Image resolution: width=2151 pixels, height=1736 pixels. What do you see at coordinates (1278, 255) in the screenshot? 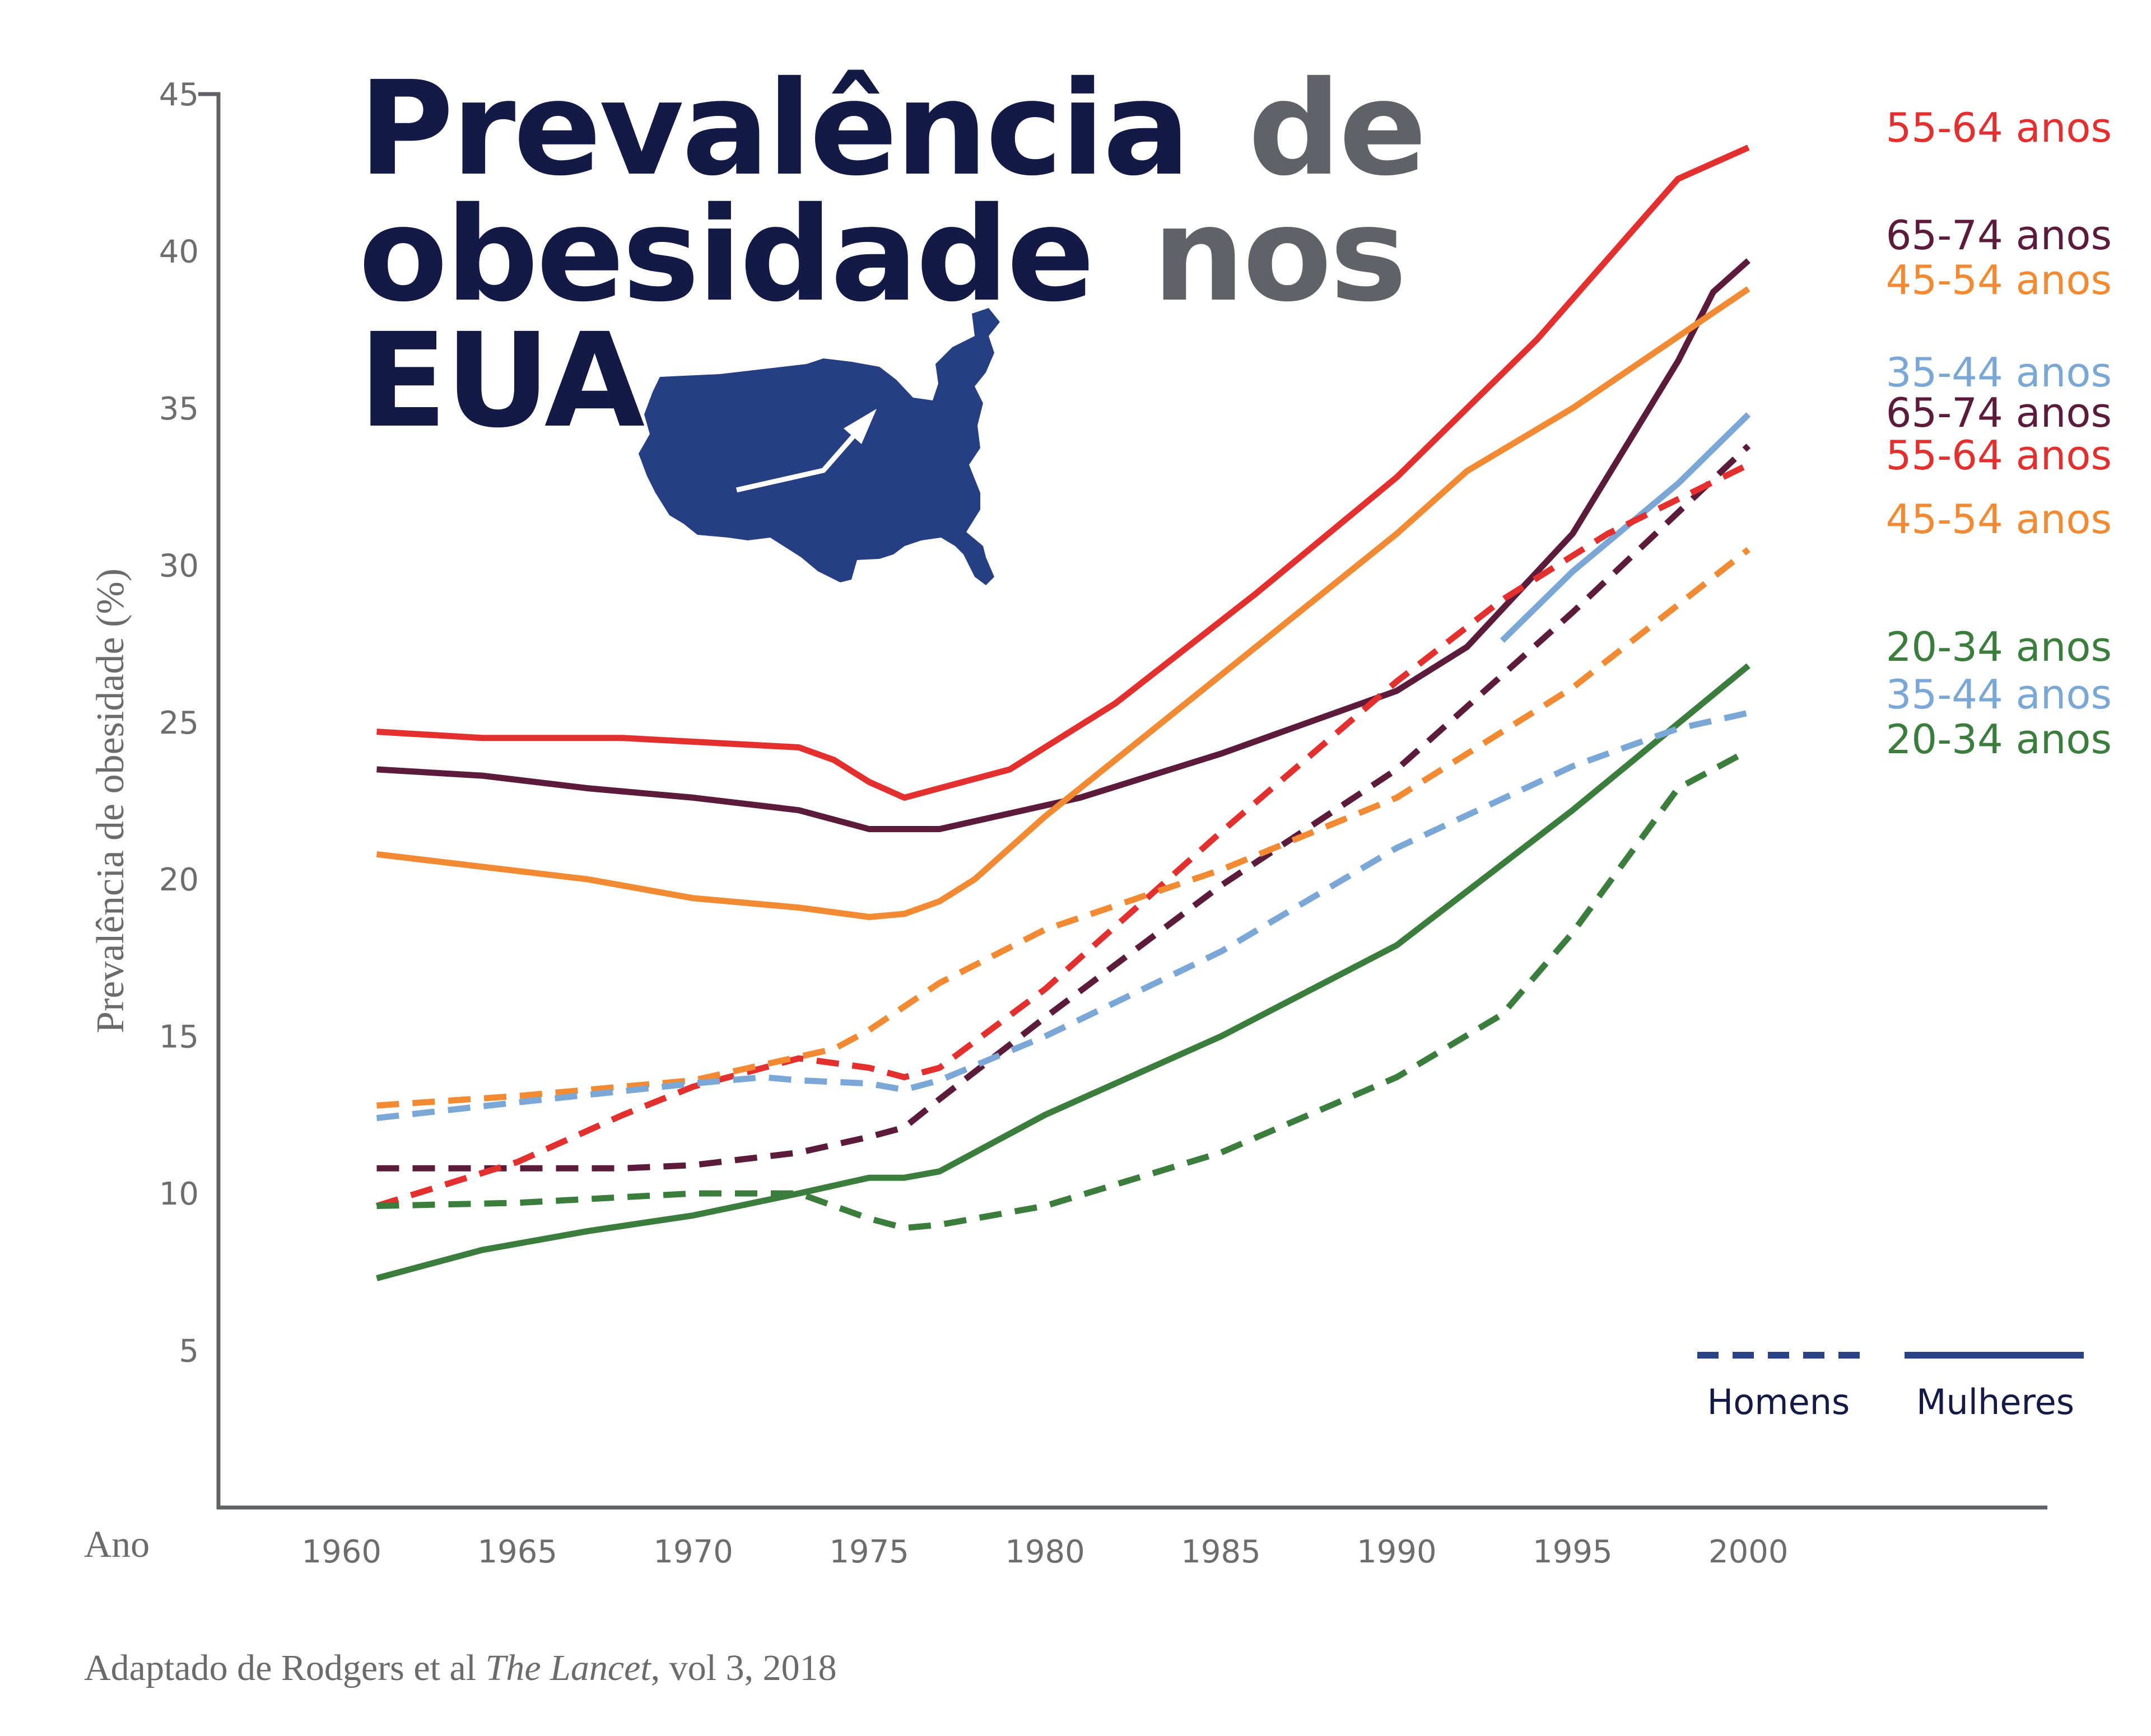
I see `title-word-nos: nos` at bounding box center [1278, 255].